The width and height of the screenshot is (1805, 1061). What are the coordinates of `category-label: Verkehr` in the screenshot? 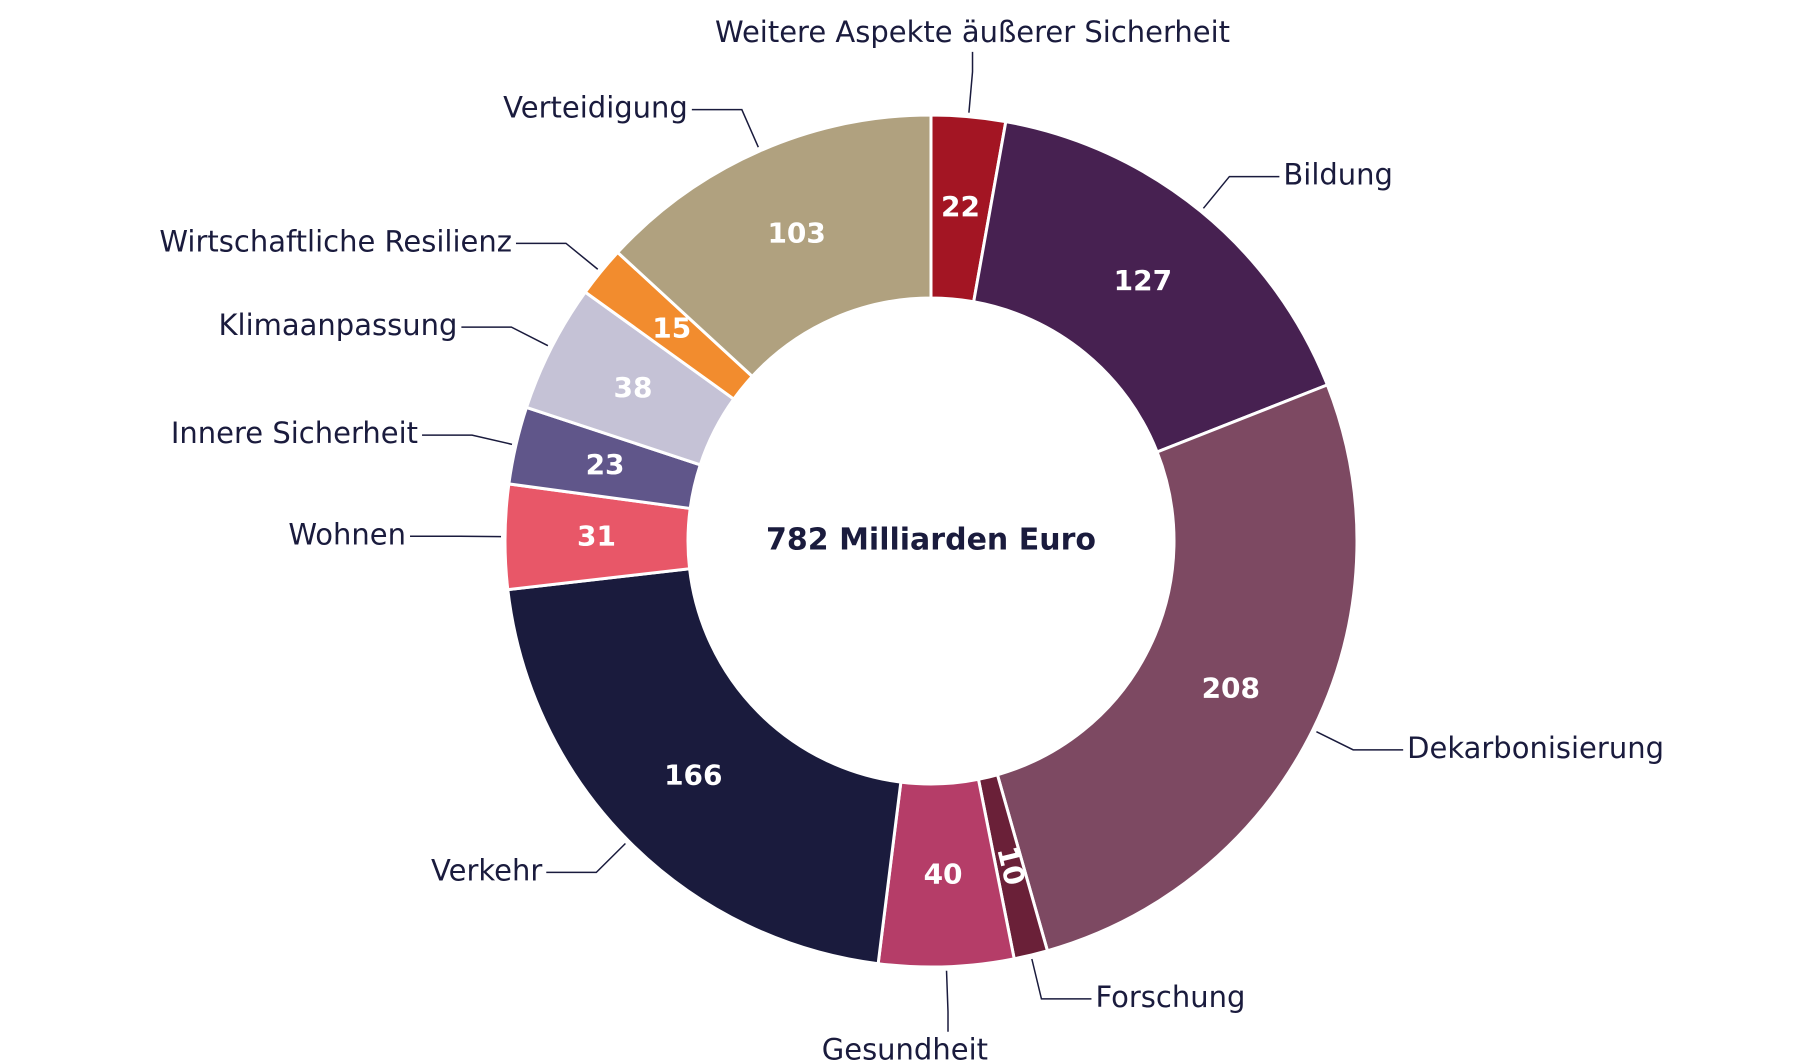 It's located at (486, 870).